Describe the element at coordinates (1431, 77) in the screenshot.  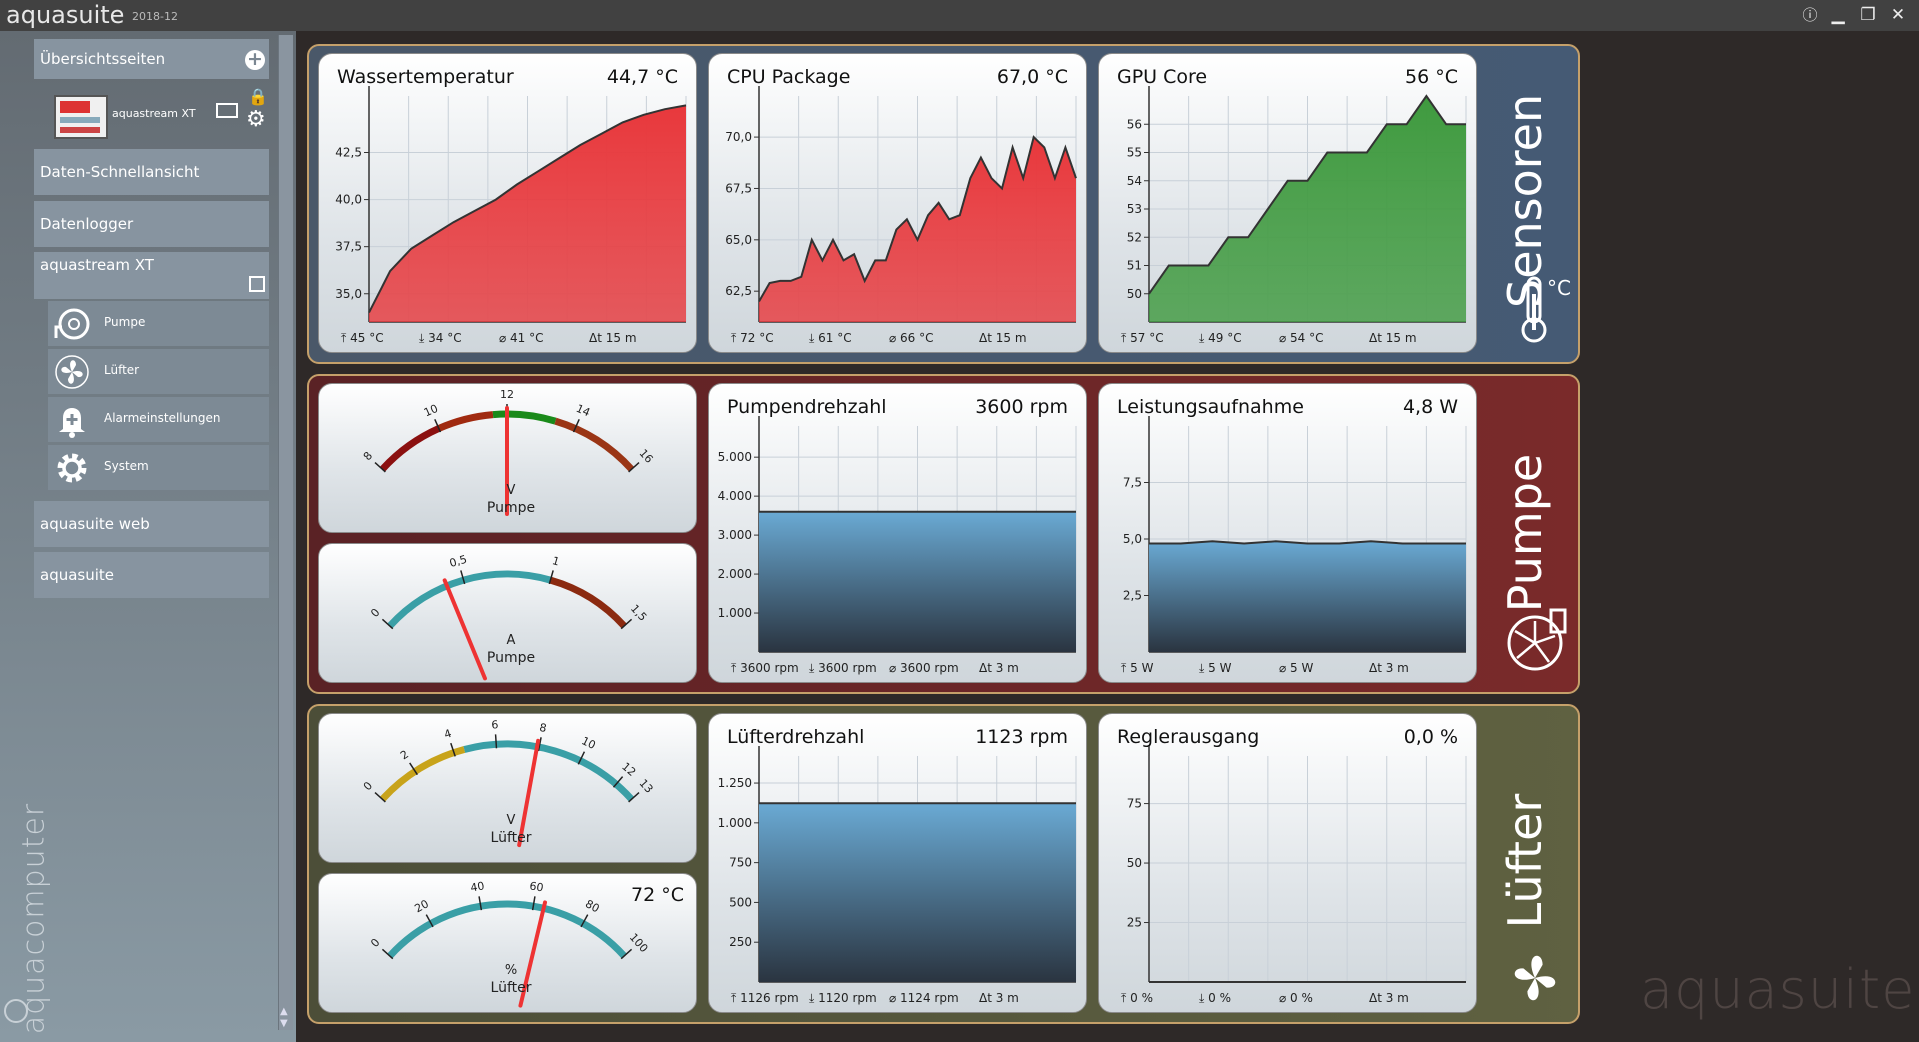
I see `card-value: 56 °C` at that location.